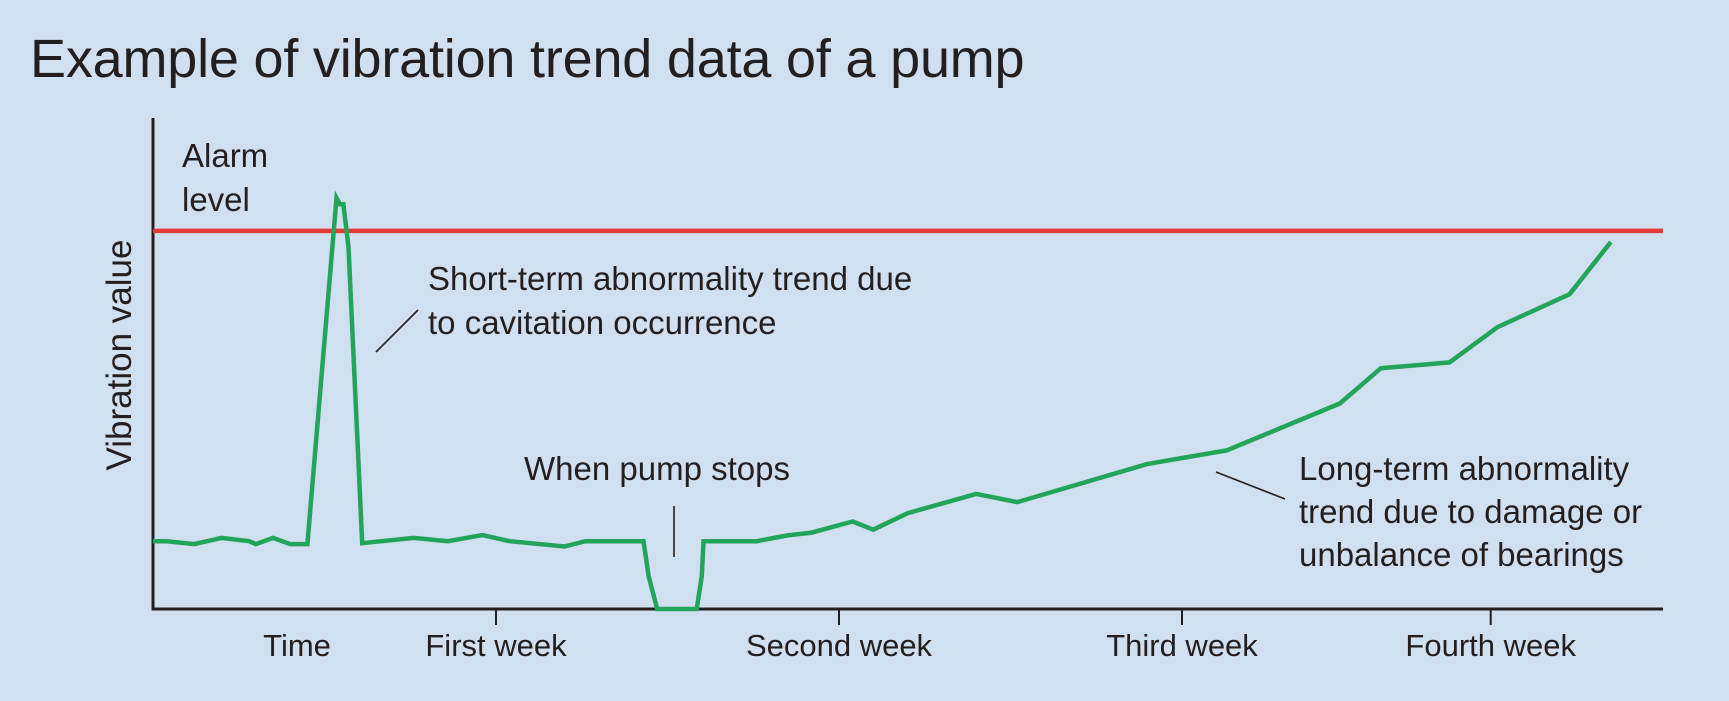 This screenshot has height=701, width=1729. Describe the element at coordinates (602, 322) in the screenshot. I see `annotation-short-term-line-2: to cavitation occurrence` at that location.